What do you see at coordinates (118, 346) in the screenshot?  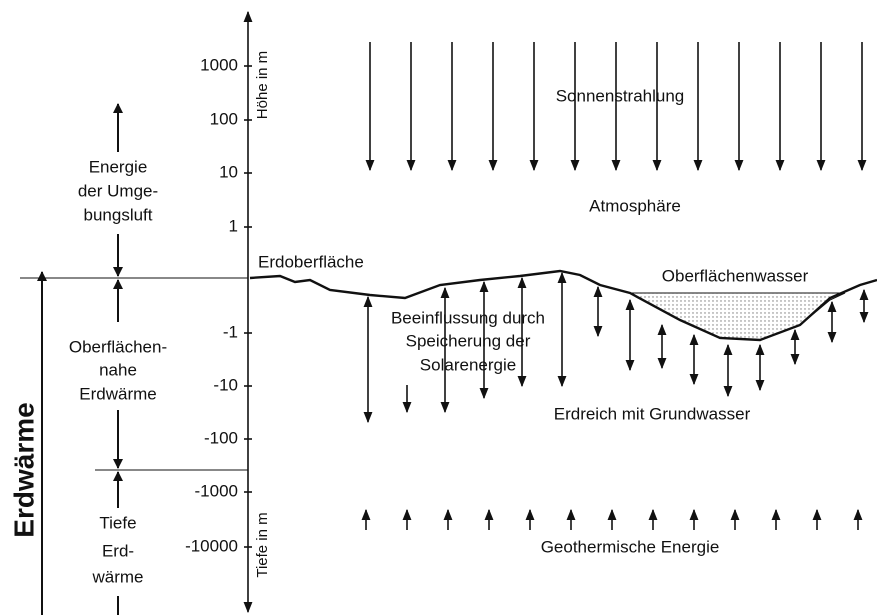 I see `near-surface-label: Oberflächen-` at bounding box center [118, 346].